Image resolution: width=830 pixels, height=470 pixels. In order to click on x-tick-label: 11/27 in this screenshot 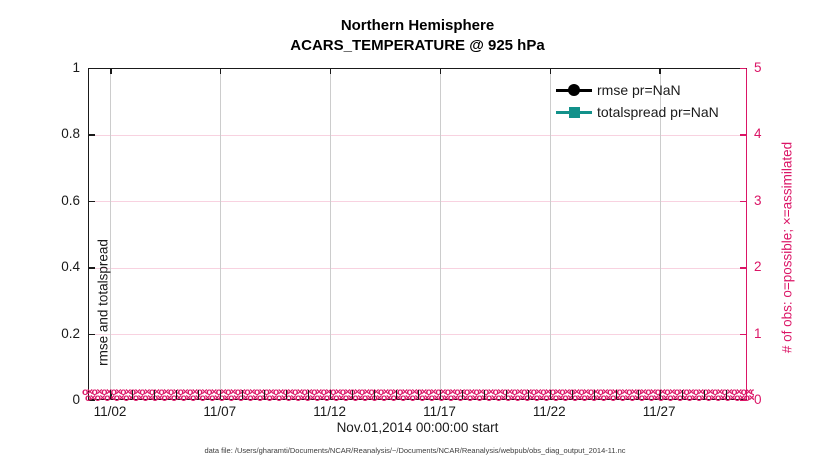, I will do `click(659, 411)`.